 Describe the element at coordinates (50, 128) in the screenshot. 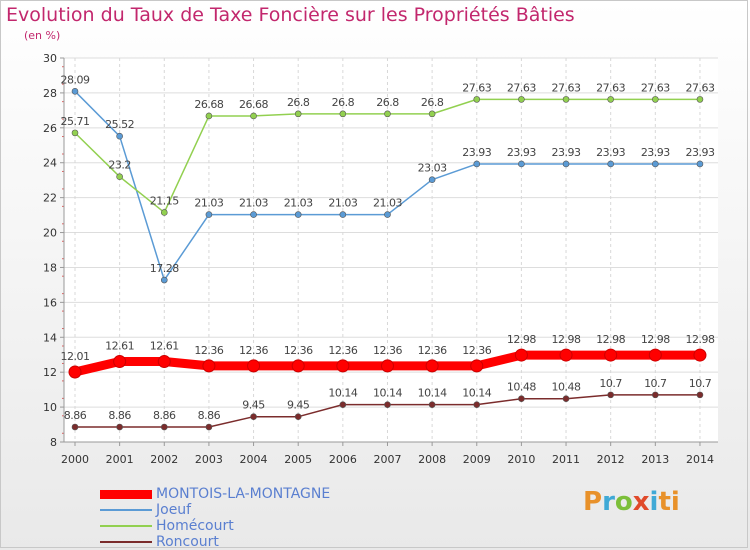

I see `y-tick-label: 26` at that location.